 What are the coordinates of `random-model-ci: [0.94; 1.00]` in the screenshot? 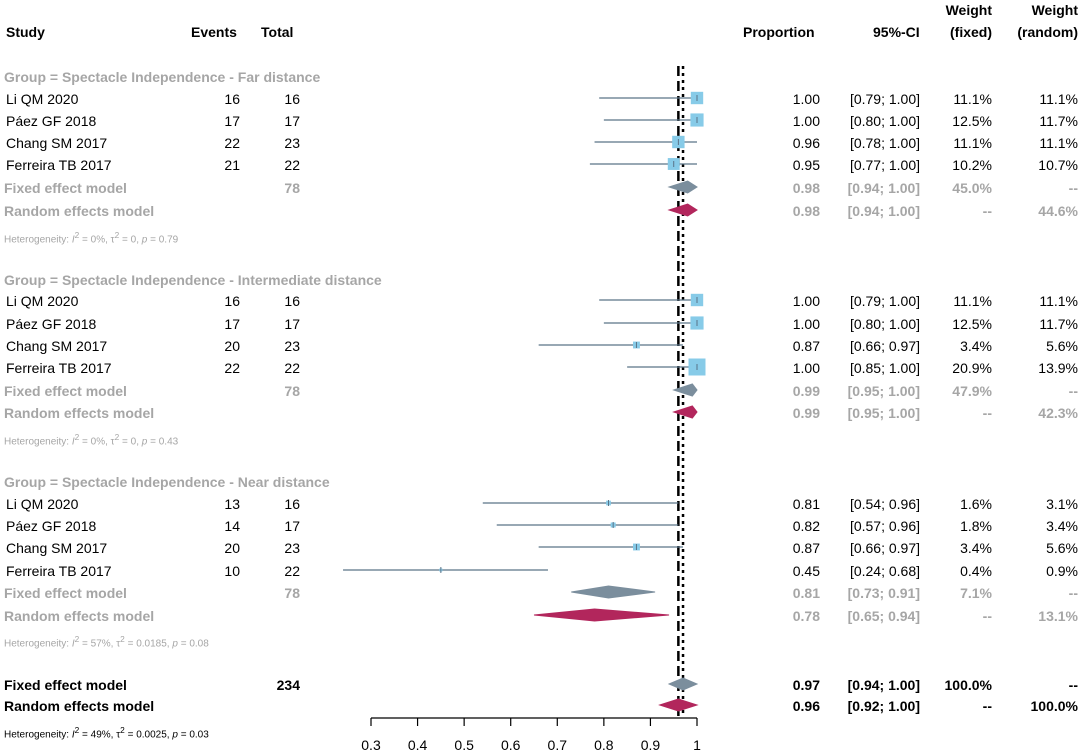 It's located at (883, 211).